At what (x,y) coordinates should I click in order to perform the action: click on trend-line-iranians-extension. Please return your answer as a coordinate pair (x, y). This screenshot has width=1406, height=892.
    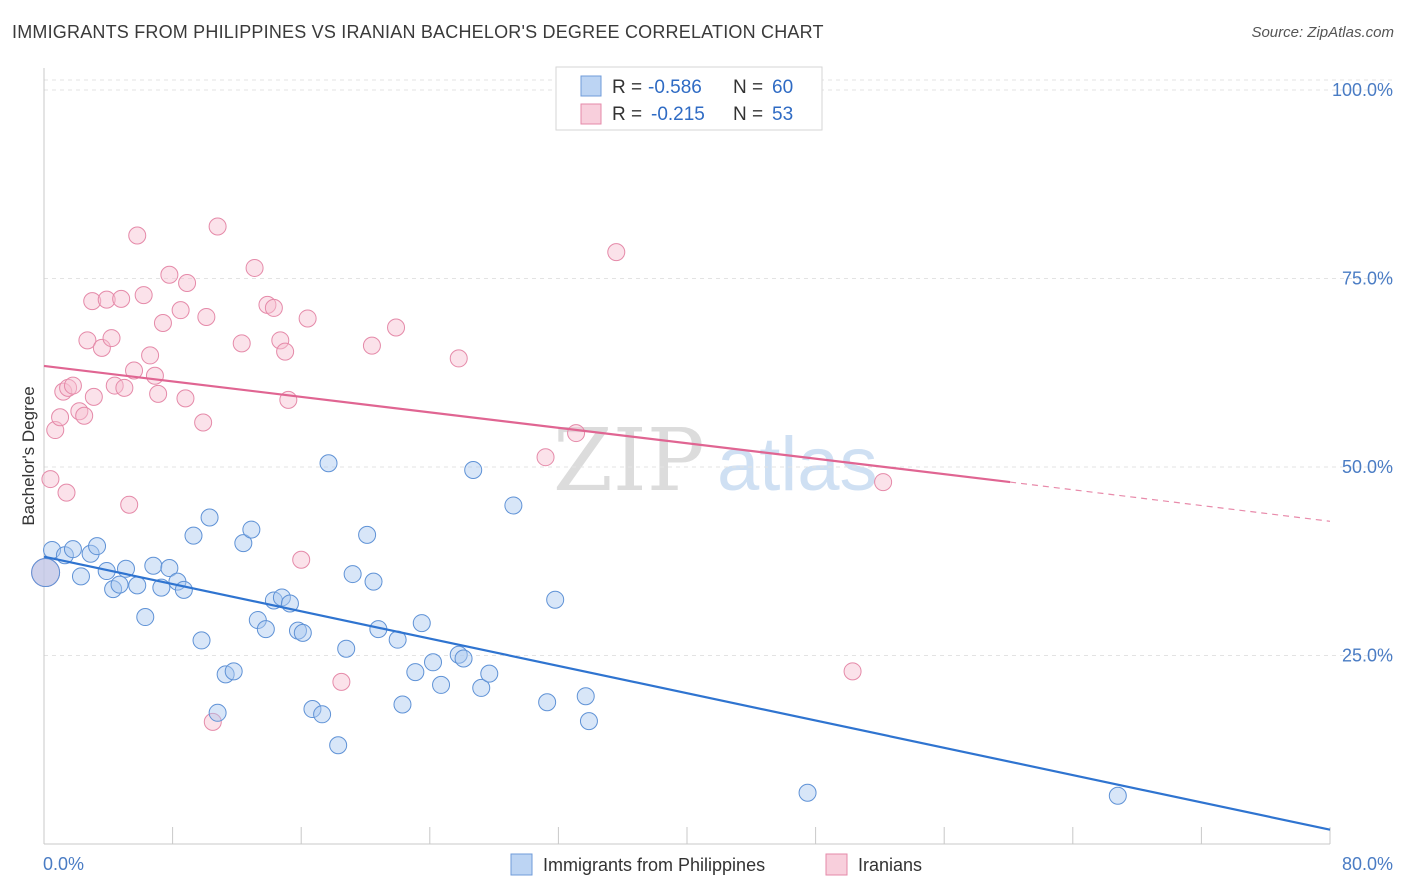
    Looking at the image, I should click on (1170, 501).